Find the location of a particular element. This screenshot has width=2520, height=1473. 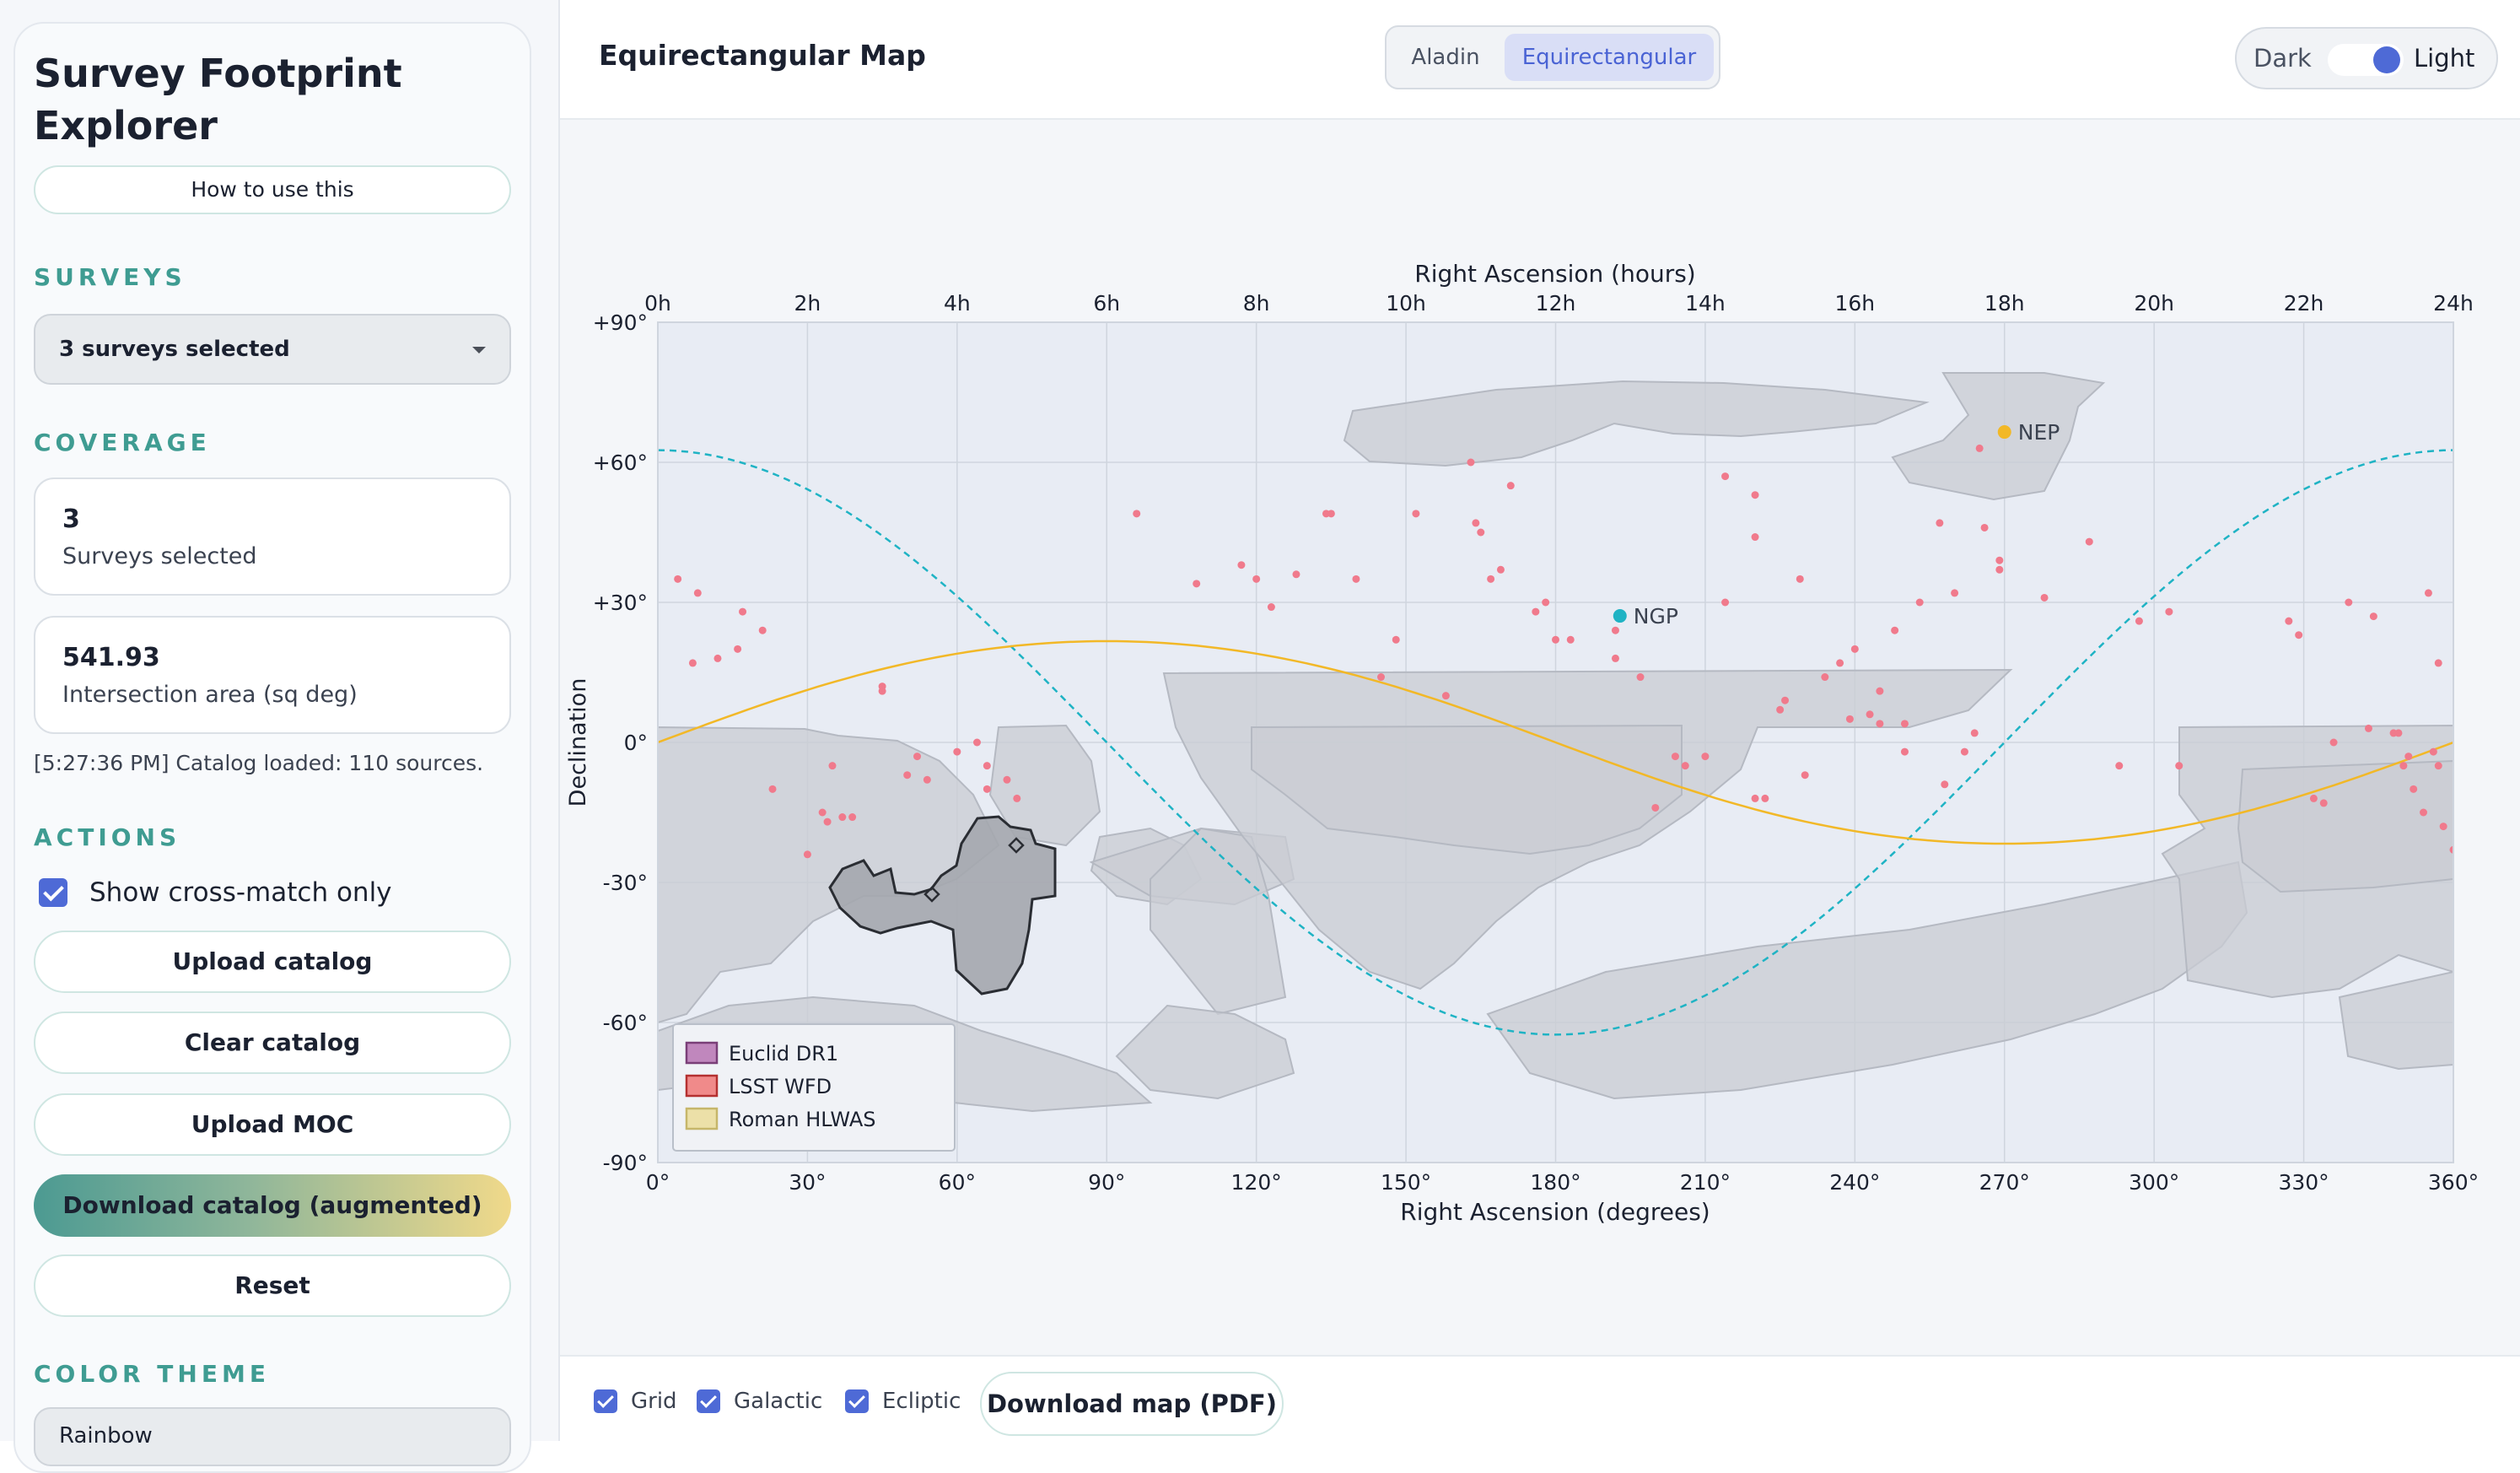

legend-swatch-roman is located at coordinates (702, 1118).